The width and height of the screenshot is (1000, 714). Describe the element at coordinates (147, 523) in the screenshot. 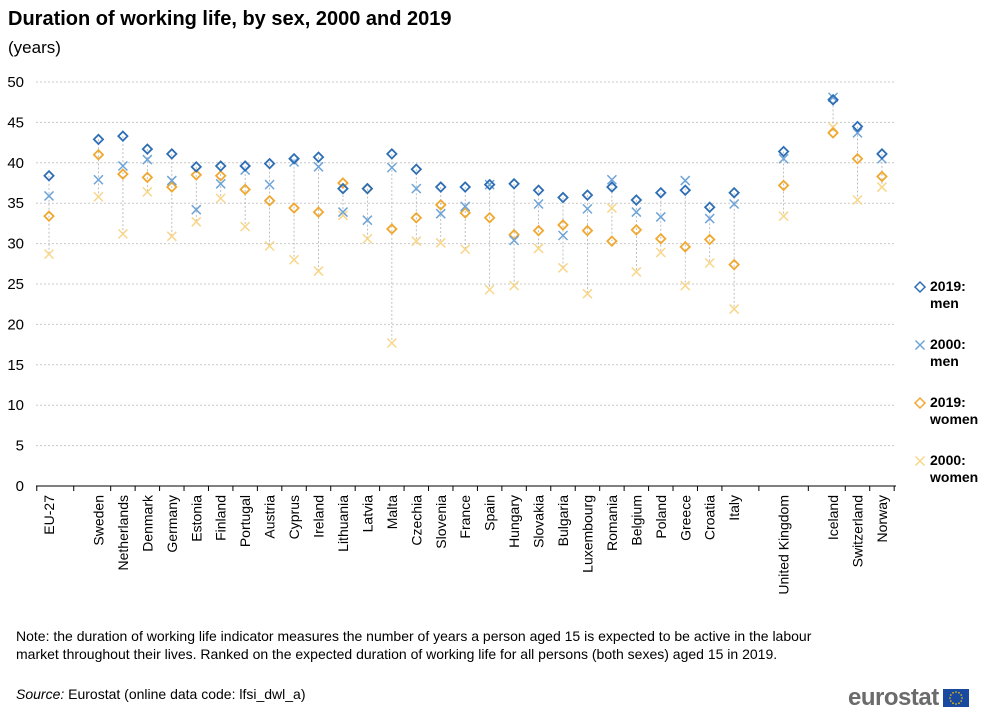

I see `x-tick-label: Denmark` at that location.